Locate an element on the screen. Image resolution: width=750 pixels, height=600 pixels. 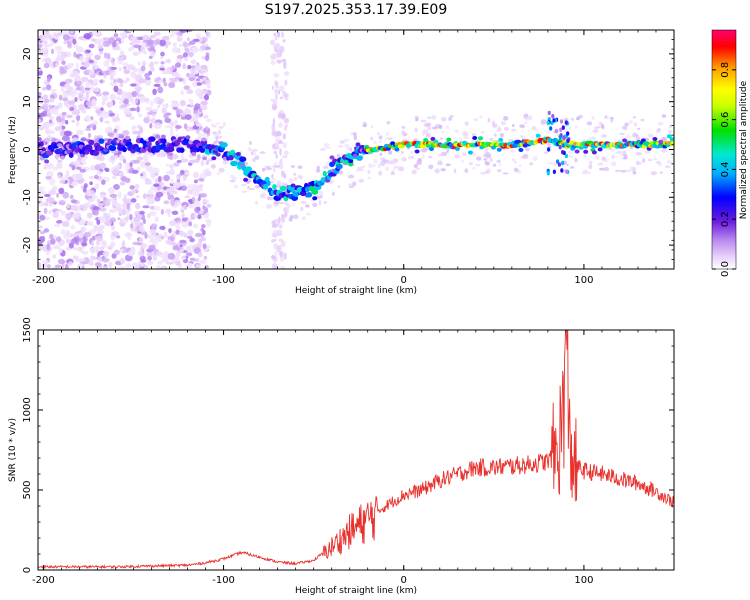
y-tick-label: 500 is located at coordinates (27, 489).